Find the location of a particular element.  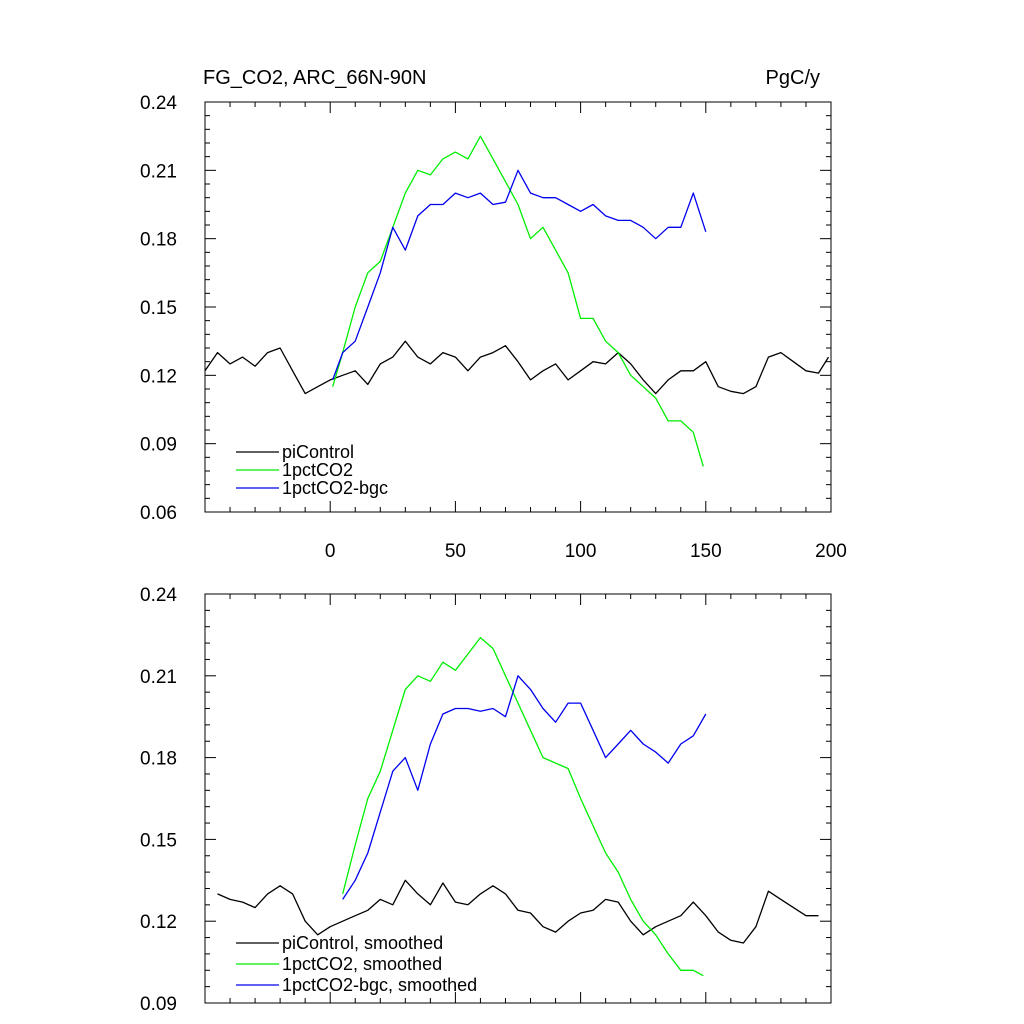

panel2-y-tick-label: 0.15 is located at coordinates (158, 840).